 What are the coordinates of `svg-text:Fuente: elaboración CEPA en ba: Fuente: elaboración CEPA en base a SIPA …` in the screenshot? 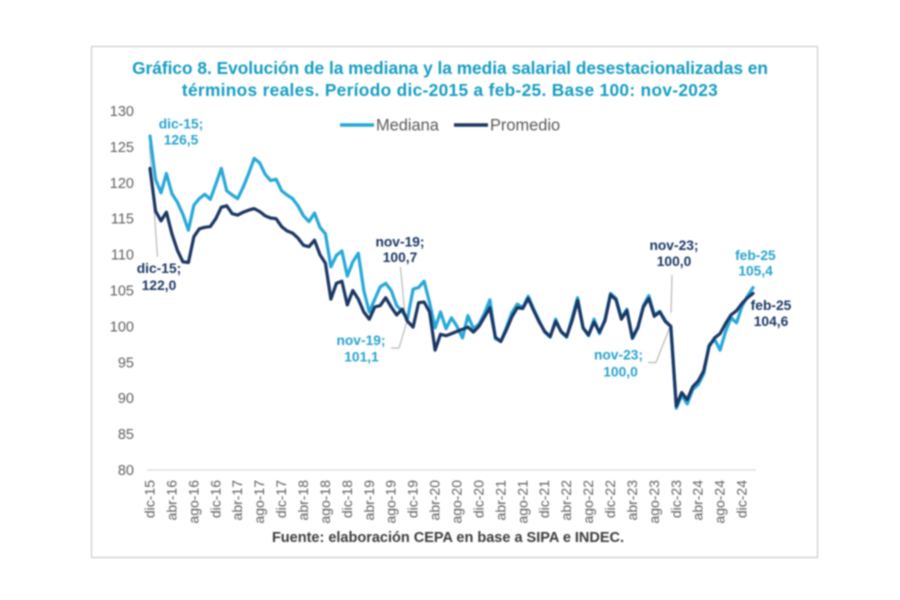 It's located at (448, 538).